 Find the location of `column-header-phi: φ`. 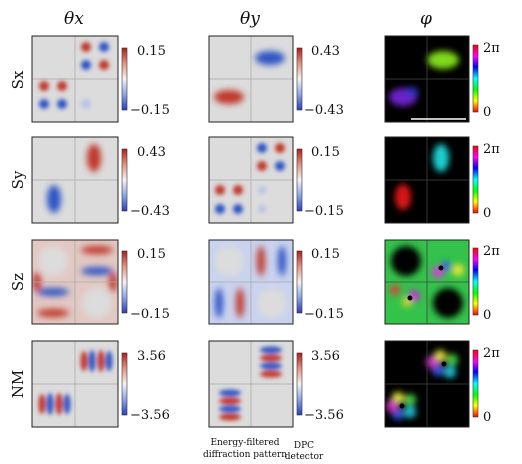

column-header-phi: φ is located at coordinates (426, 19).